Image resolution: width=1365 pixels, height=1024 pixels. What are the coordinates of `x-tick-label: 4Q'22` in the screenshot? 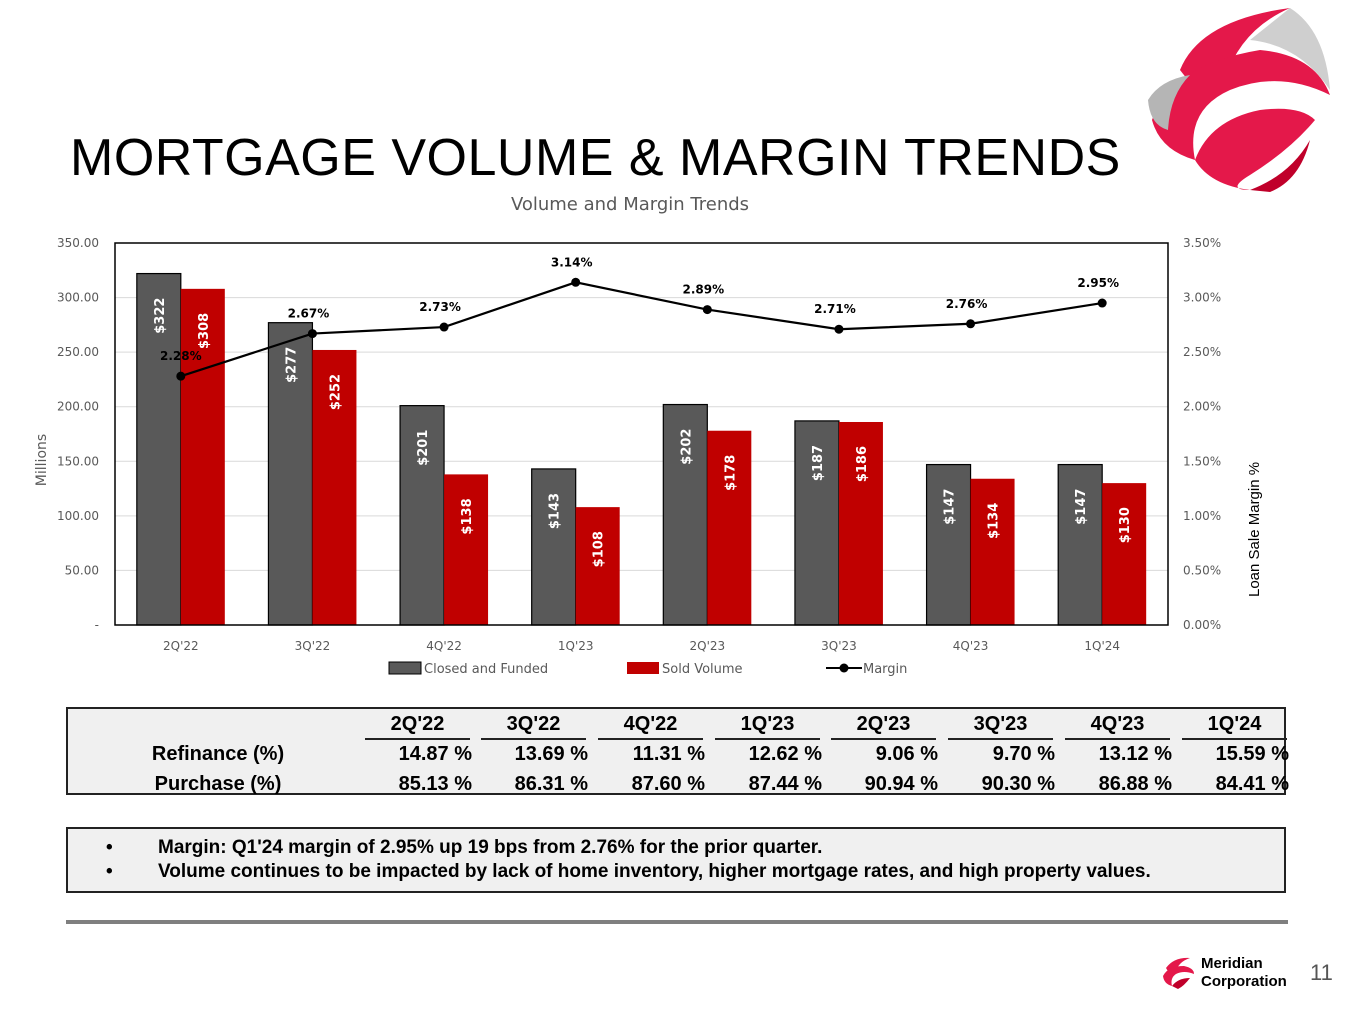 It's located at (444, 646).